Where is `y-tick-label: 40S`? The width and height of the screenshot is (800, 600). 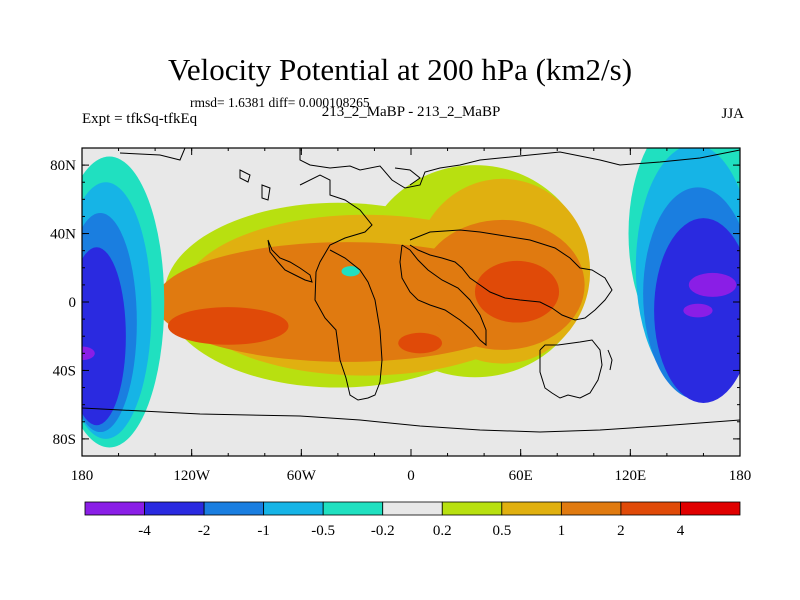 y-tick-label: 40S is located at coordinates (64, 371).